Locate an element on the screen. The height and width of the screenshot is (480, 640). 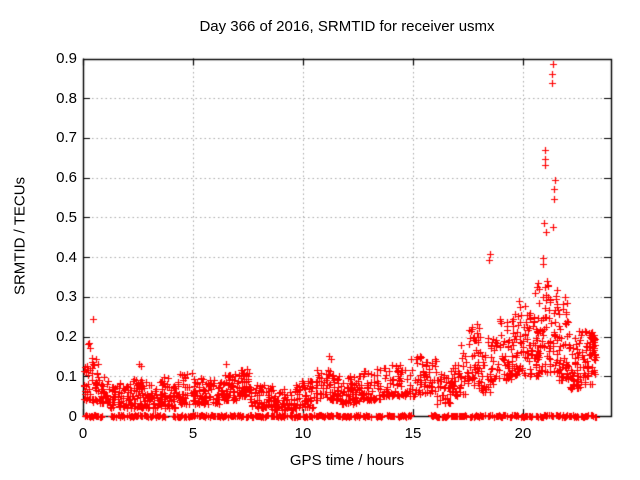
y-tick-label: 0.7 is located at coordinates (66, 138).